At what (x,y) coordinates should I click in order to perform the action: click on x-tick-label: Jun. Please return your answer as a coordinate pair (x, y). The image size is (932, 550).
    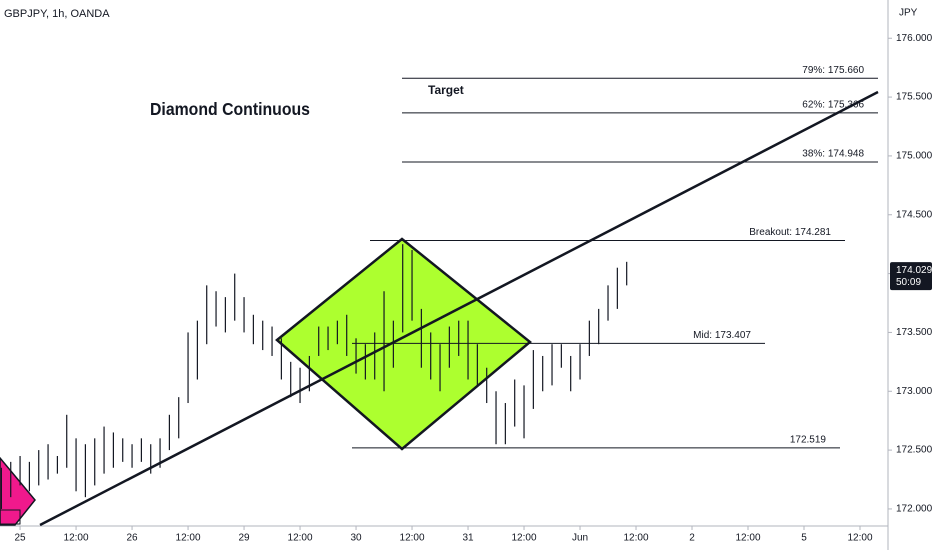
    Looking at the image, I should click on (580, 538).